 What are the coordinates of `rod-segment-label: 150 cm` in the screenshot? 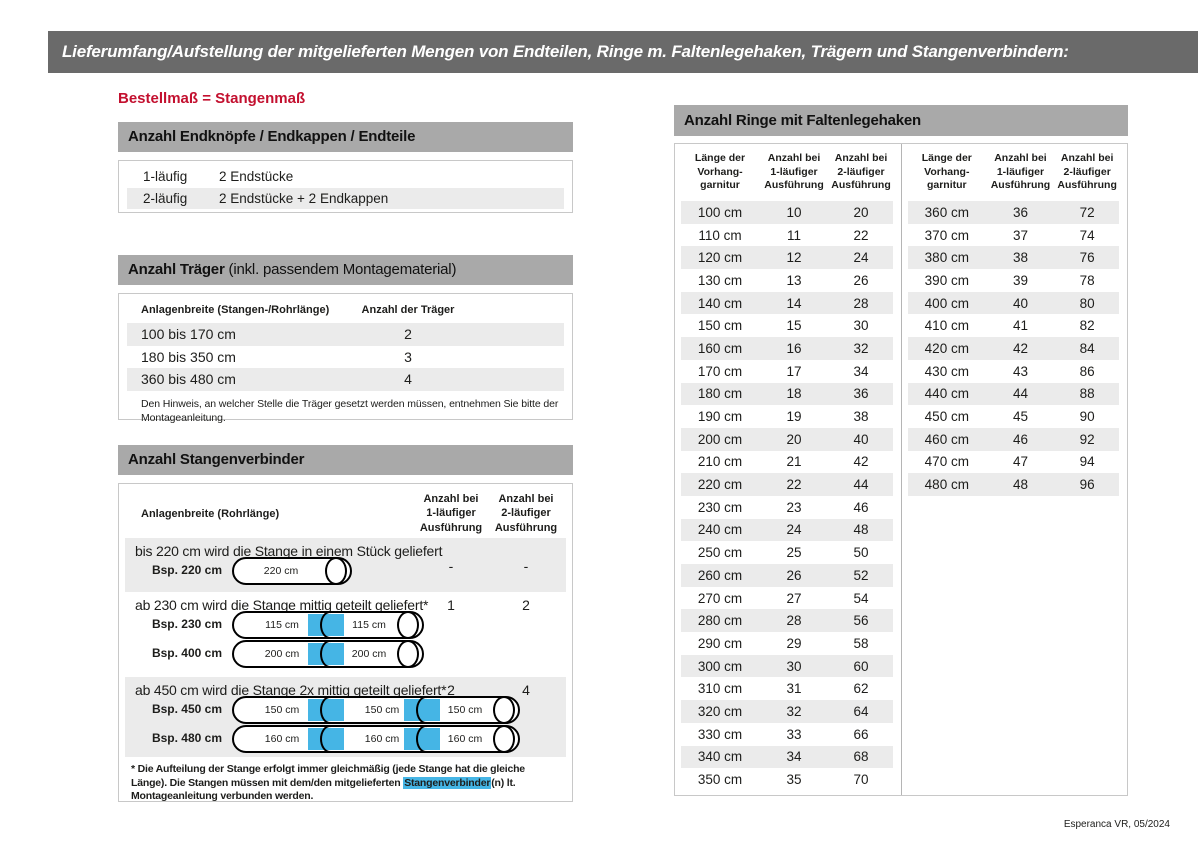 It's located at (282, 710).